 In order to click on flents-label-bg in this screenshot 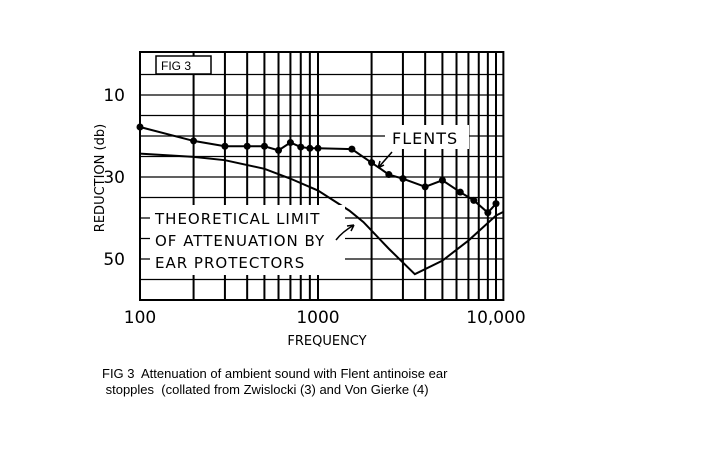, I will do `click(427, 137)`.